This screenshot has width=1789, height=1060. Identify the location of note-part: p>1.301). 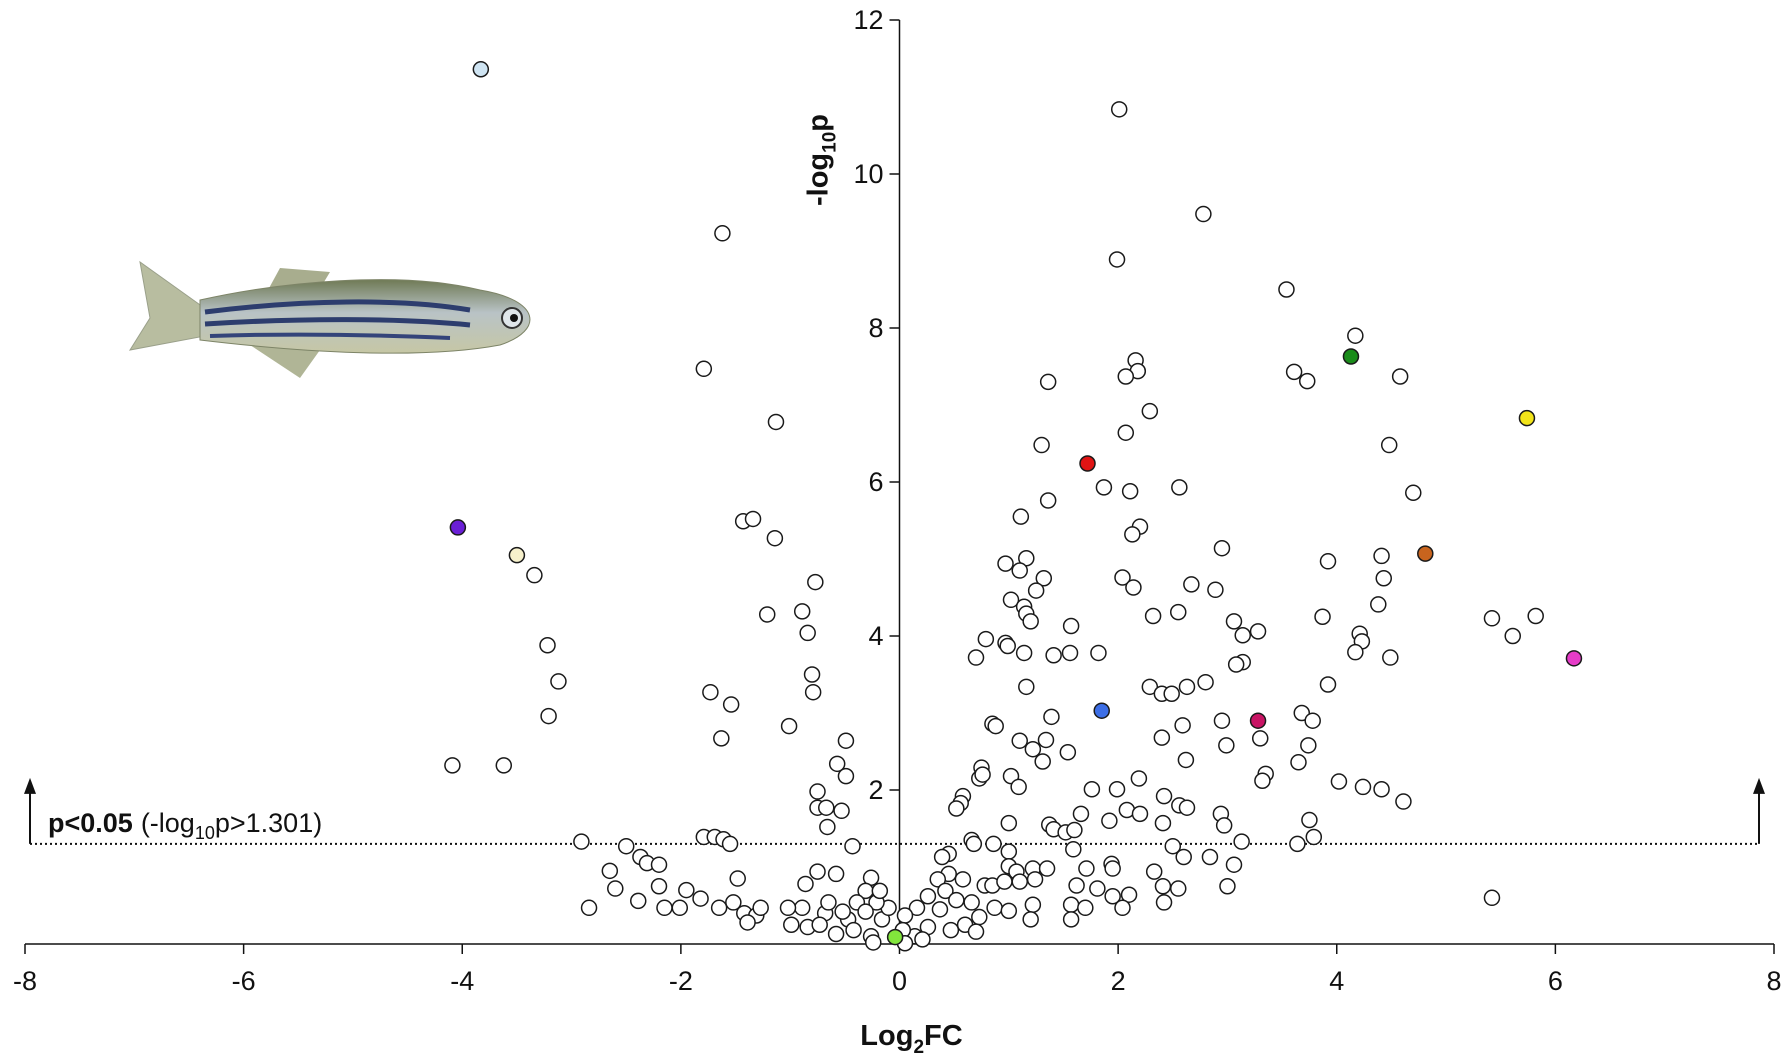
(268, 823).